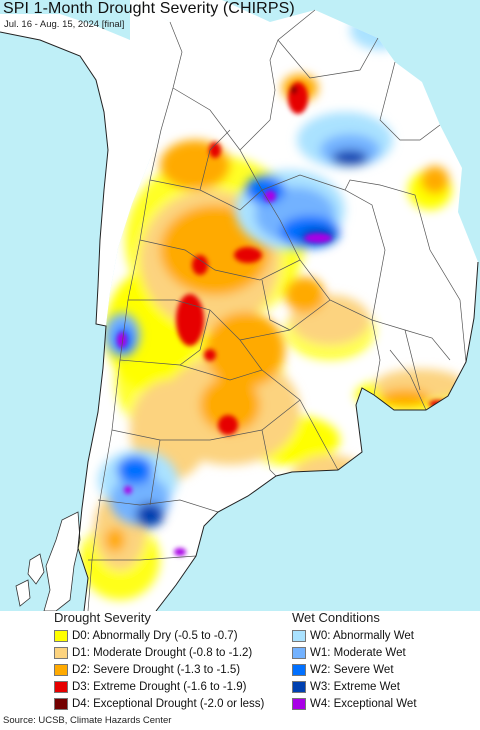  What do you see at coordinates (358, 652) in the screenshot?
I see `legend-label-w1: W1: Moderate Wet` at bounding box center [358, 652].